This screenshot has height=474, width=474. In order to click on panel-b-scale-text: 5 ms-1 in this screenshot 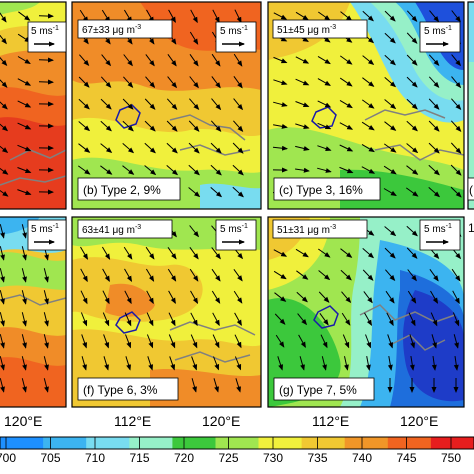, I will do `click(234, 31)`.